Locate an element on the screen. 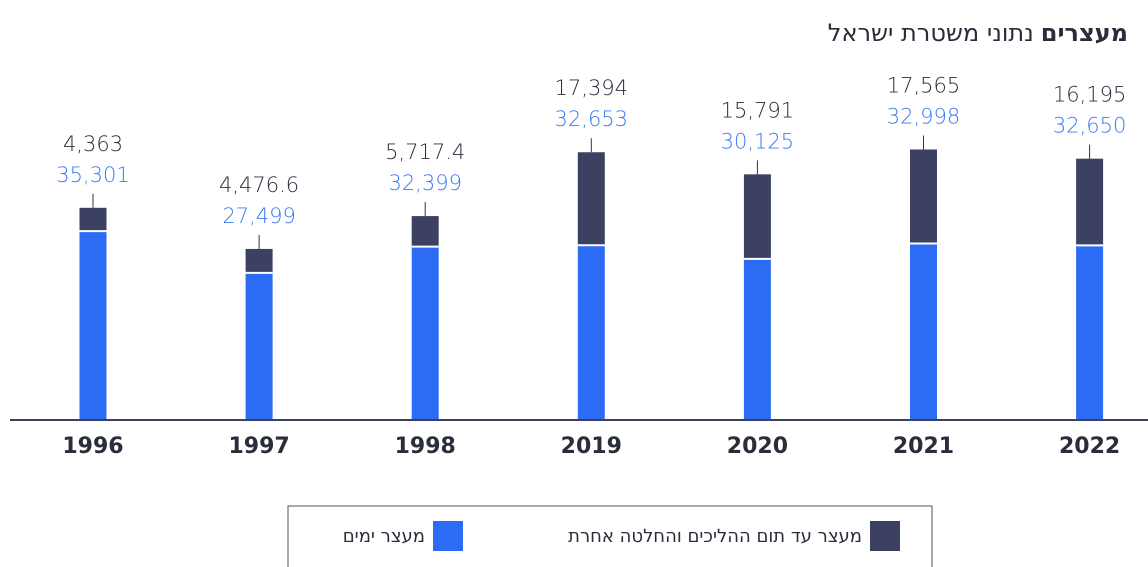  value-label: 32,998 is located at coordinates (923, 116).